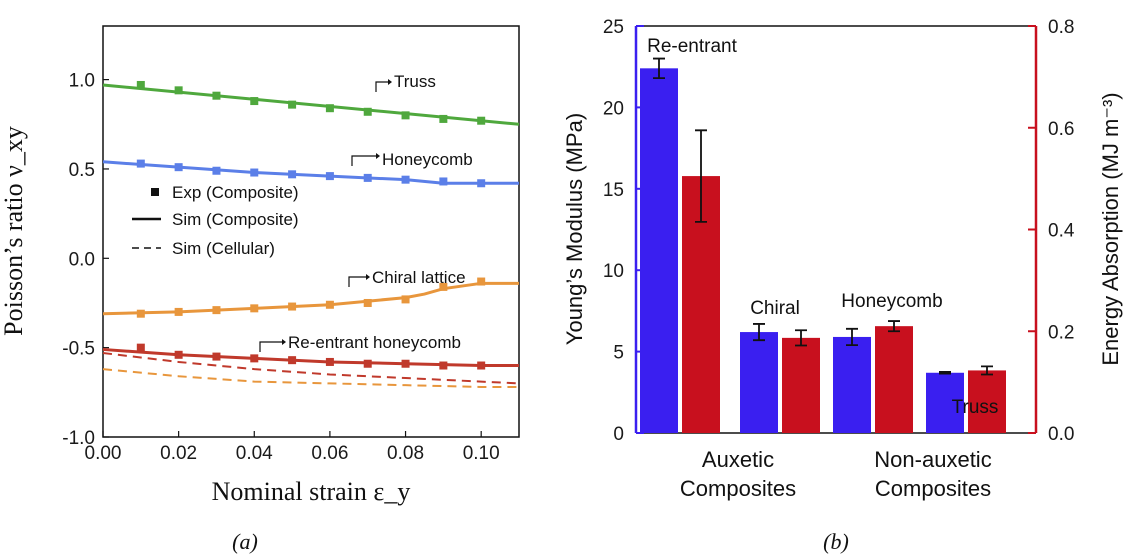  Describe the element at coordinates (618, 353) in the screenshot. I see `left-y-tick-label: 5` at that location.